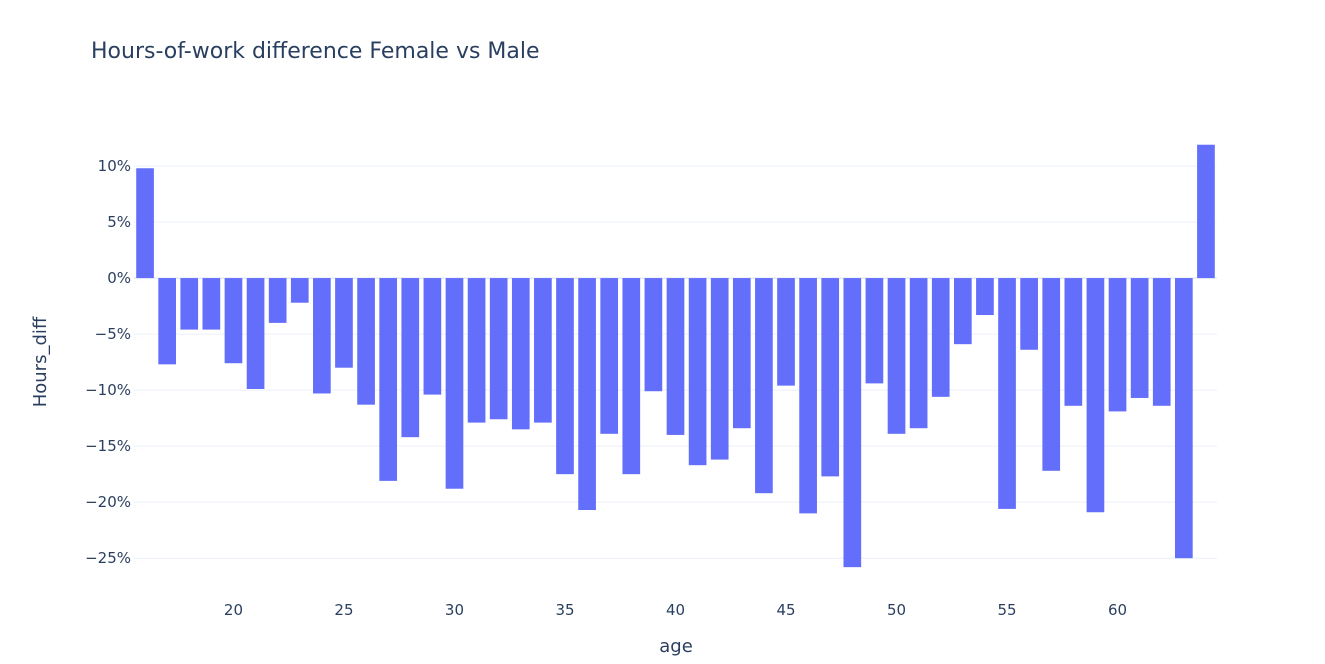 This screenshot has width=1325, height=664. Describe the element at coordinates (896, 610) in the screenshot. I see `x-tick-label: 50` at that location.